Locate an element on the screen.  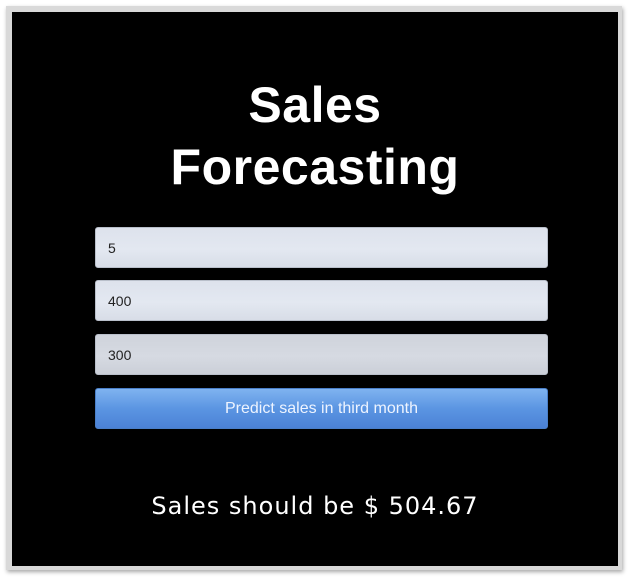
month-three-input is located at coordinates (321, 354).